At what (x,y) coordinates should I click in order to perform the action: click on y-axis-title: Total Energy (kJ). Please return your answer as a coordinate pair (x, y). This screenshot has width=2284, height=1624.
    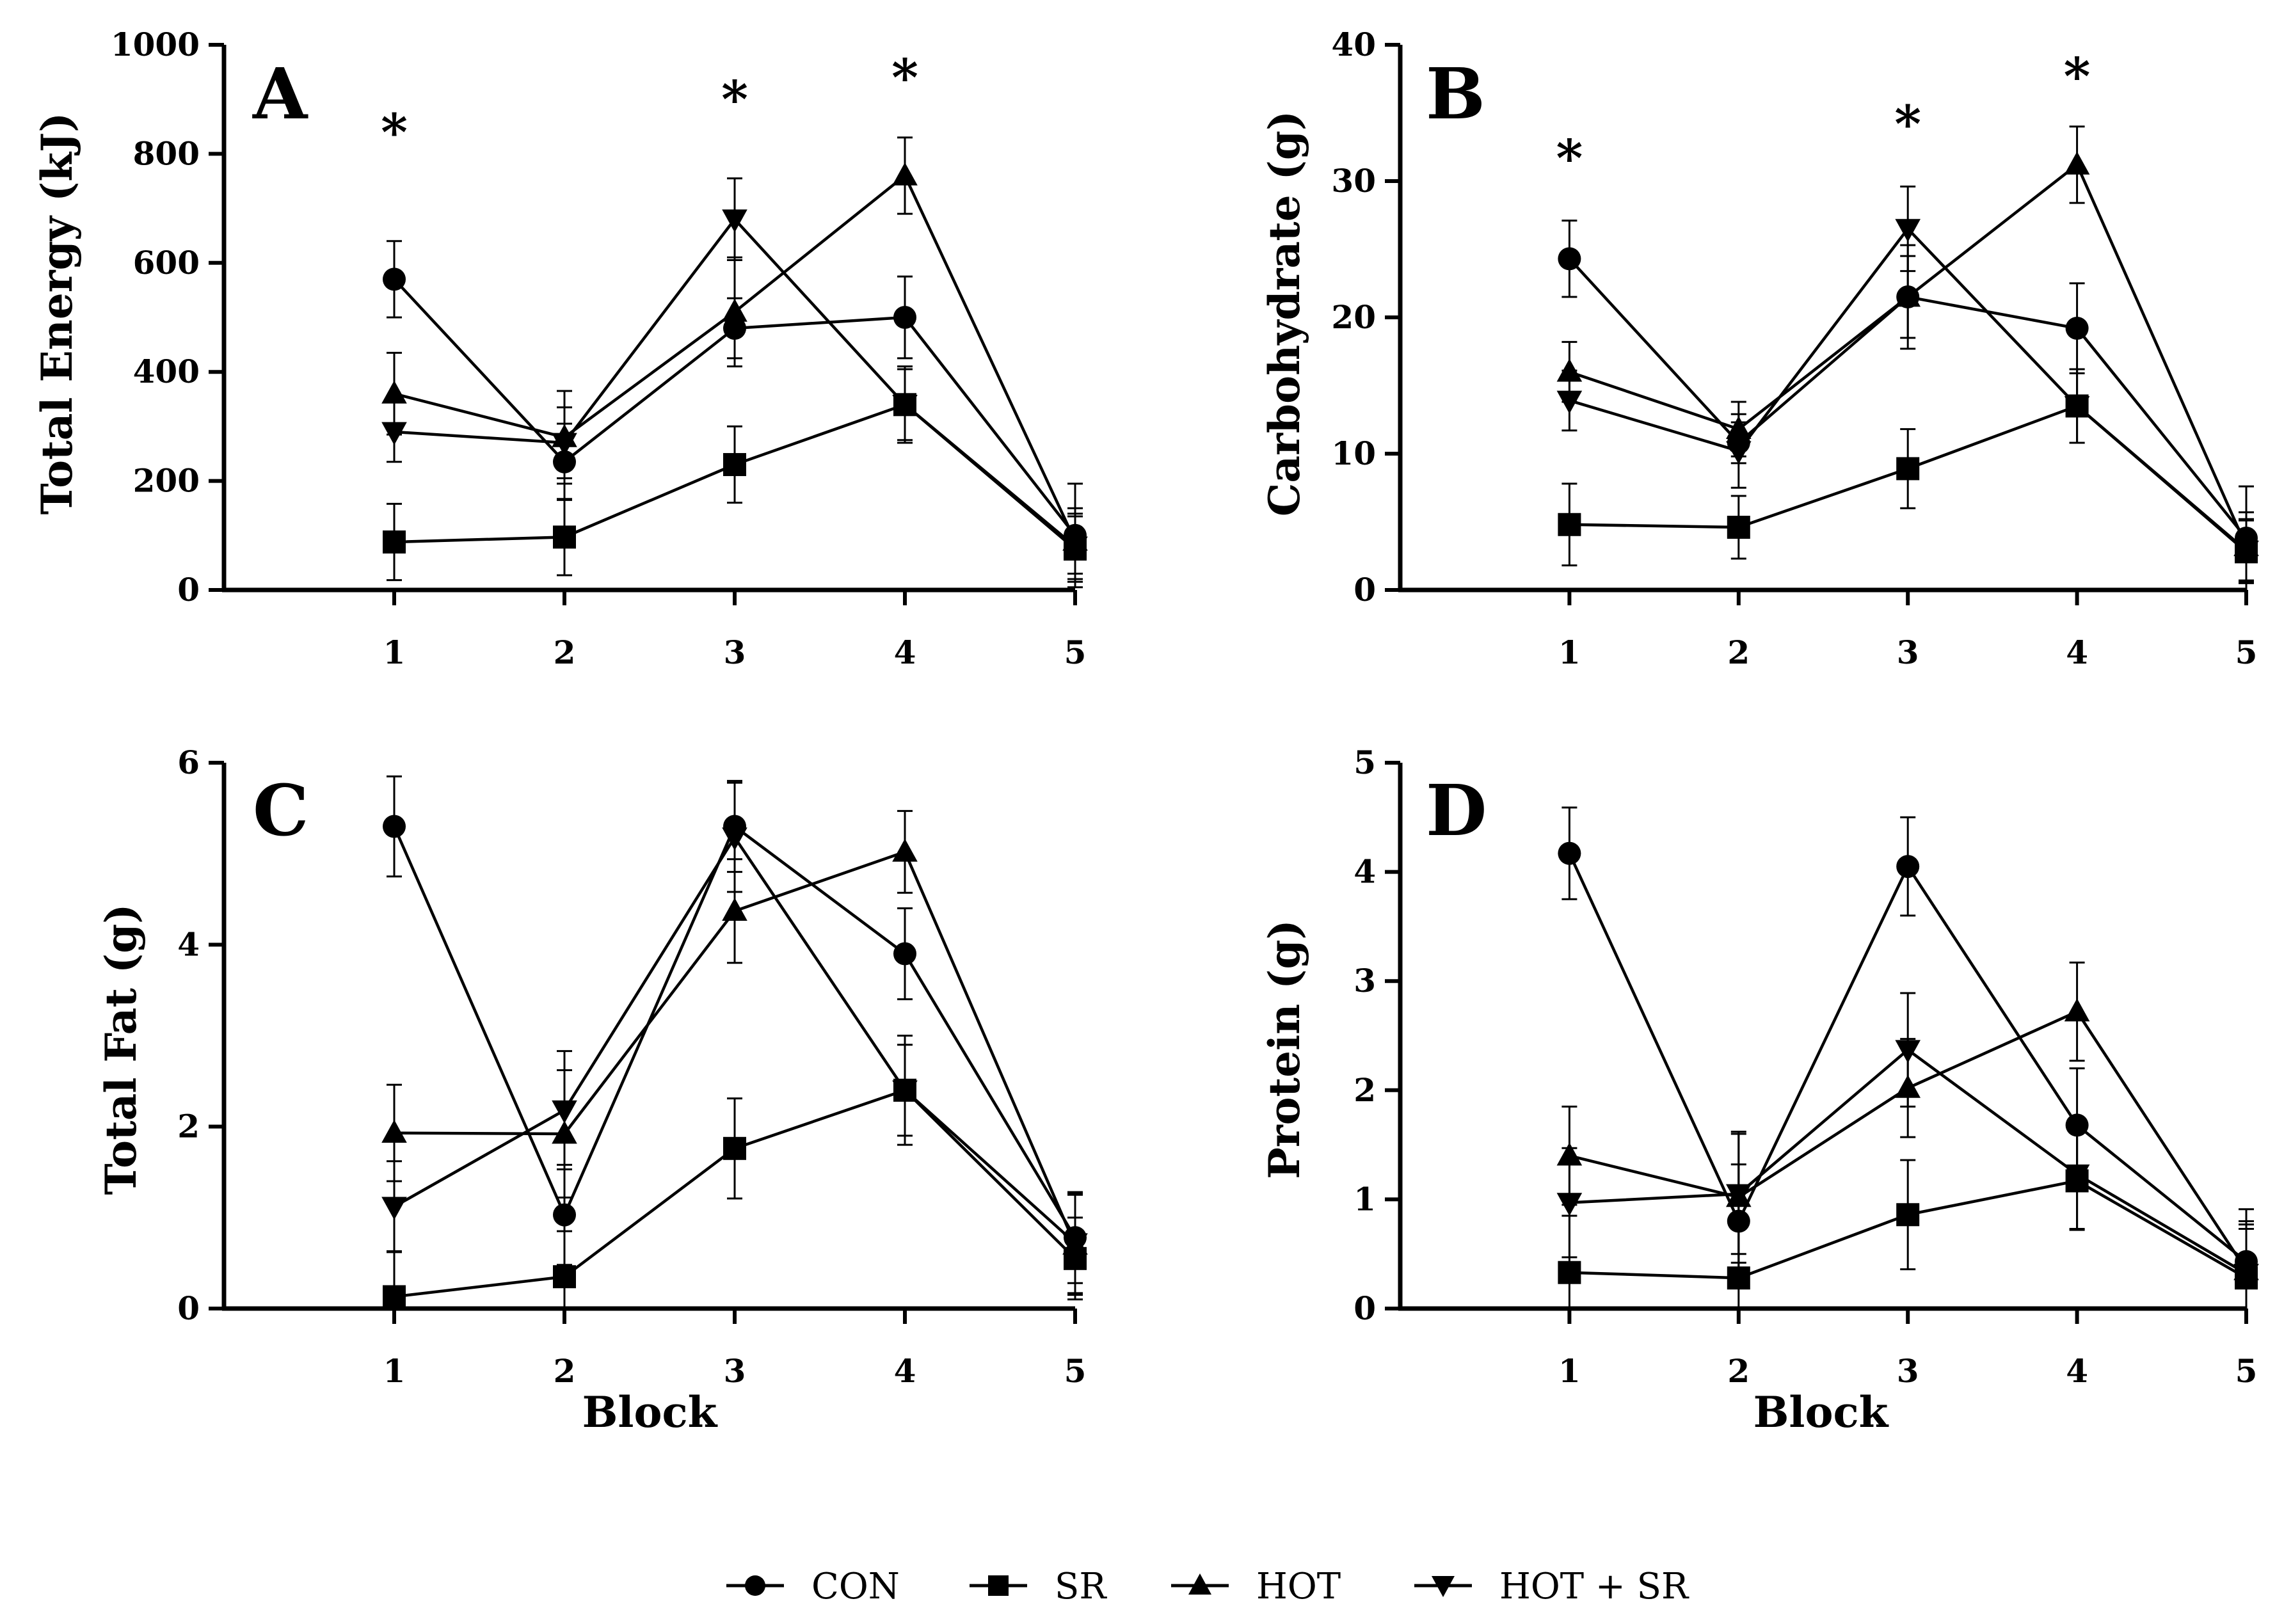
    Looking at the image, I should click on (57, 314).